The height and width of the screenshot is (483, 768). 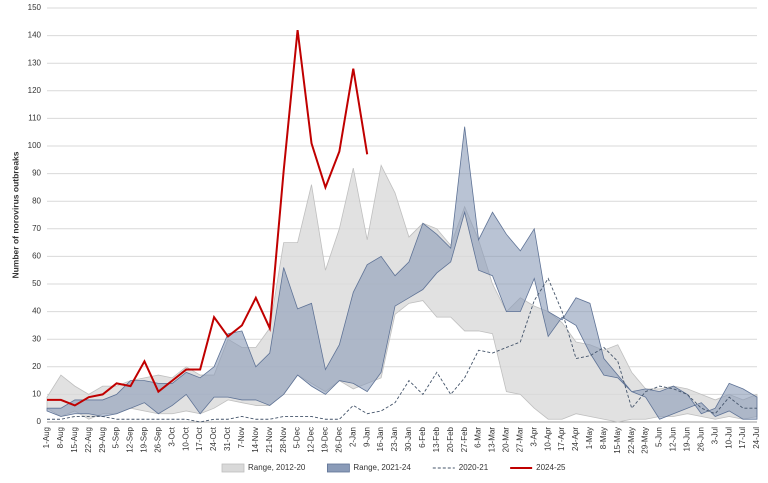 I want to click on y-tick-label: 150, so click(x=35, y=7).